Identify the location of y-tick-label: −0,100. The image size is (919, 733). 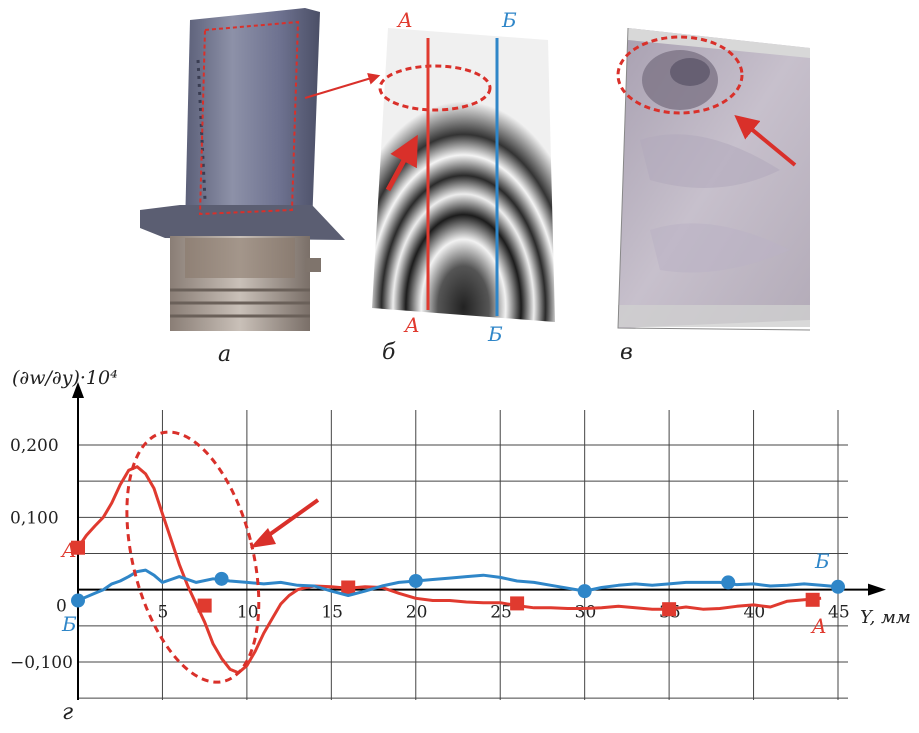
(41, 663).